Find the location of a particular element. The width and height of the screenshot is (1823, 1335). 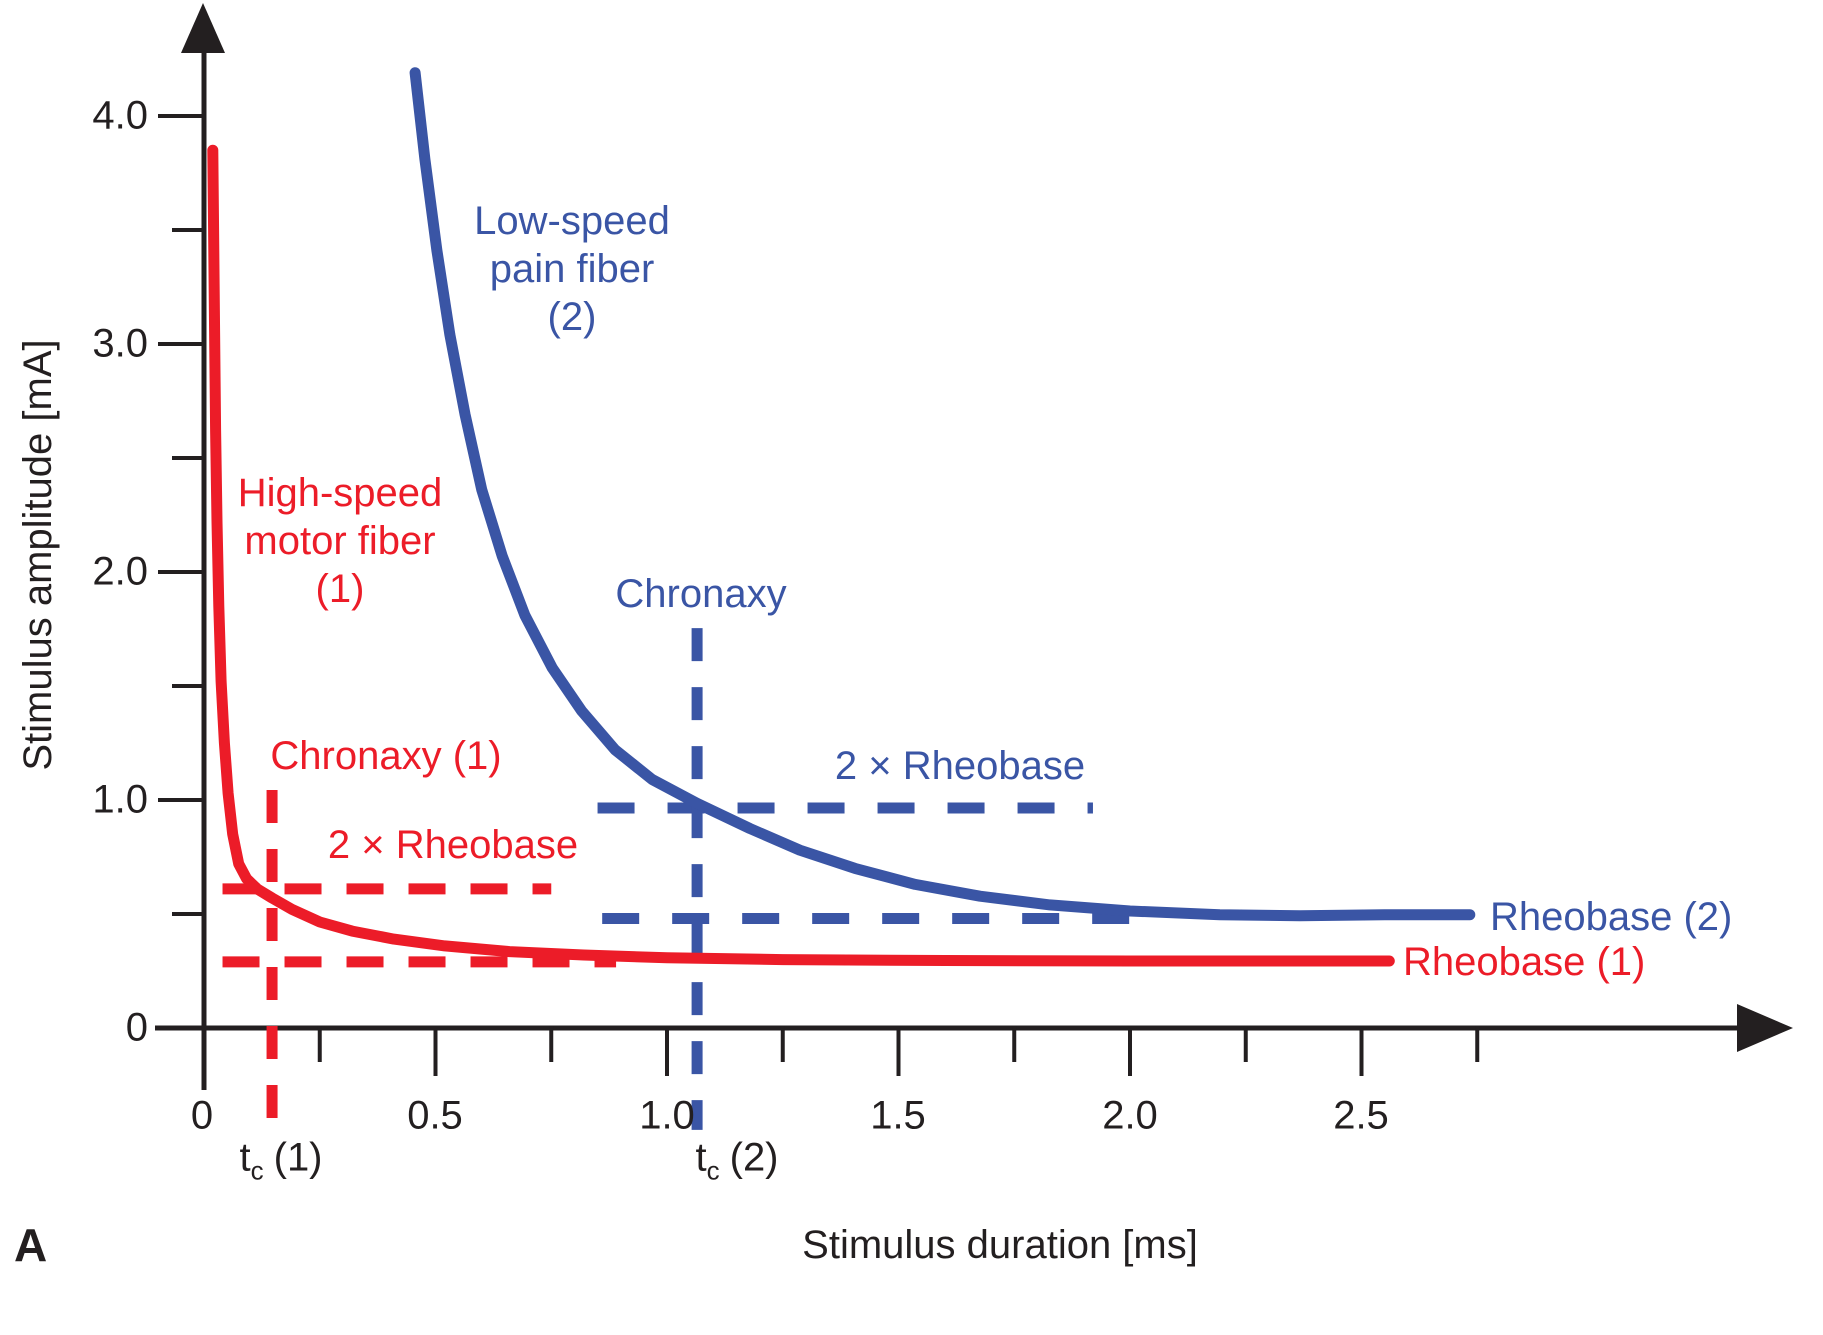

x-axis-title: Stimulus duration [ms] is located at coordinates (1000, 1245).